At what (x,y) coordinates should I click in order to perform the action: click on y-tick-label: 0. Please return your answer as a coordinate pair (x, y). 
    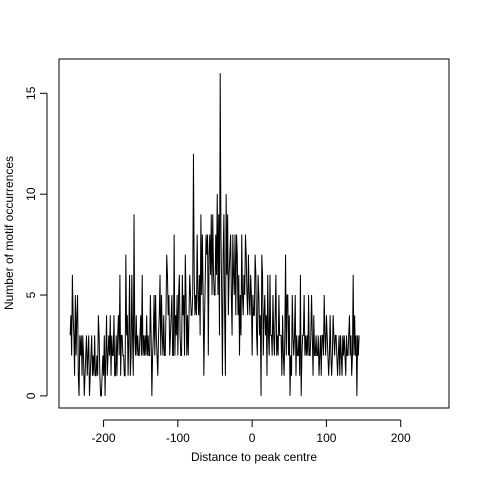
    Looking at the image, I should click on (31, 395).